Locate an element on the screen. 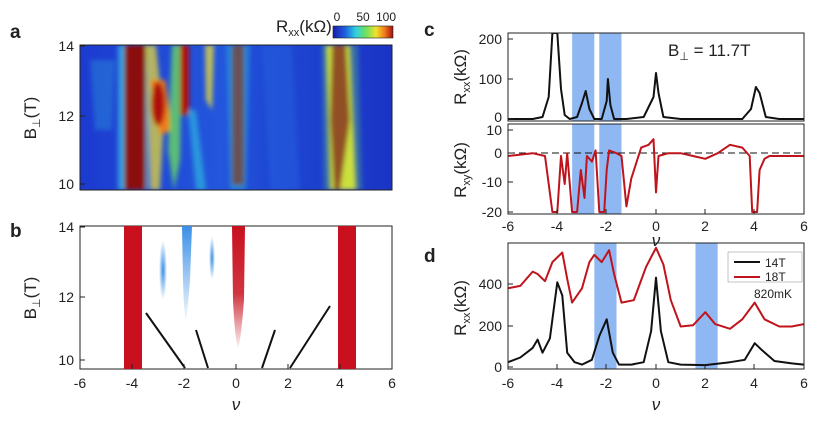  panel-c-xtick: -6 is located at coordinates (508, 226).